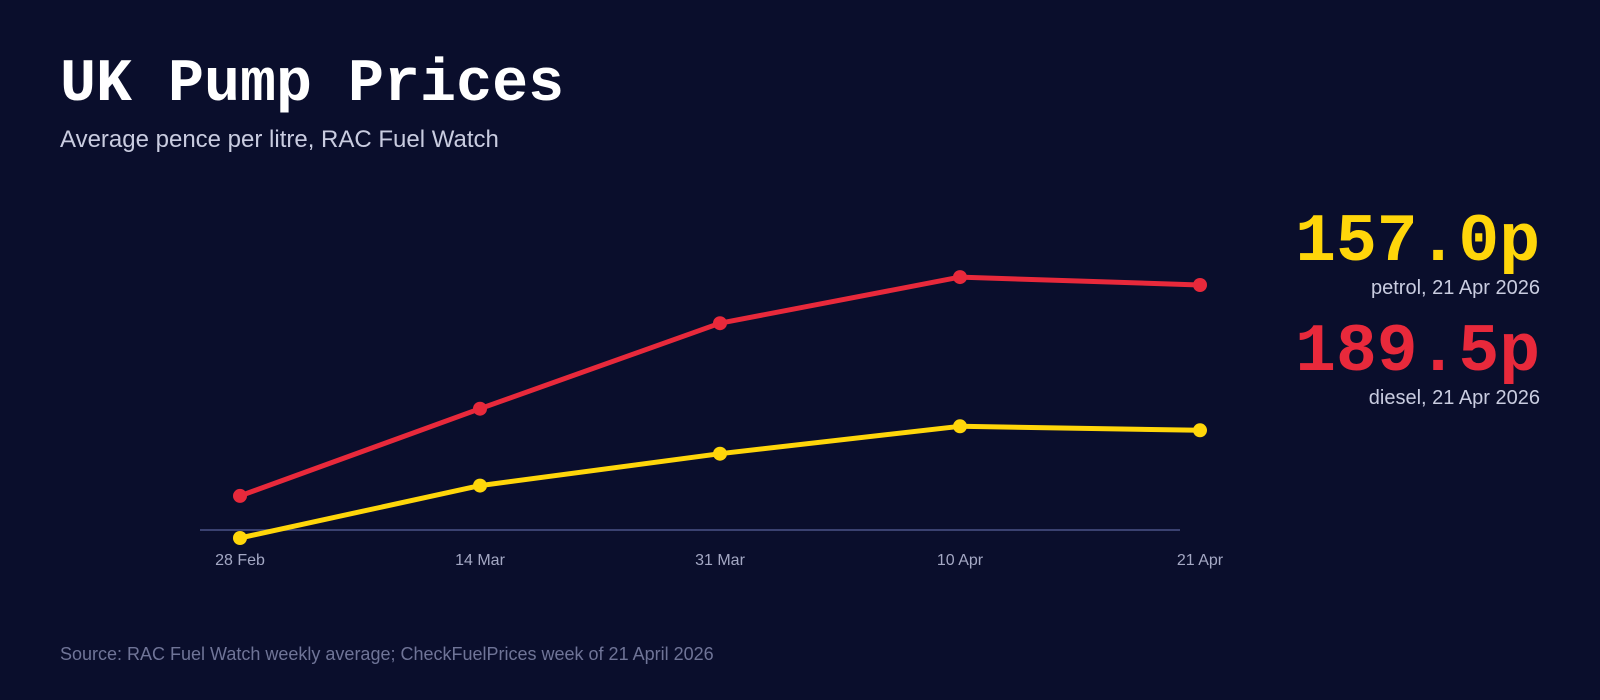 The width and height of the screenshot is (1600, 700). I want to click on x-tick-label: 10 Apr, so click(960, 560).